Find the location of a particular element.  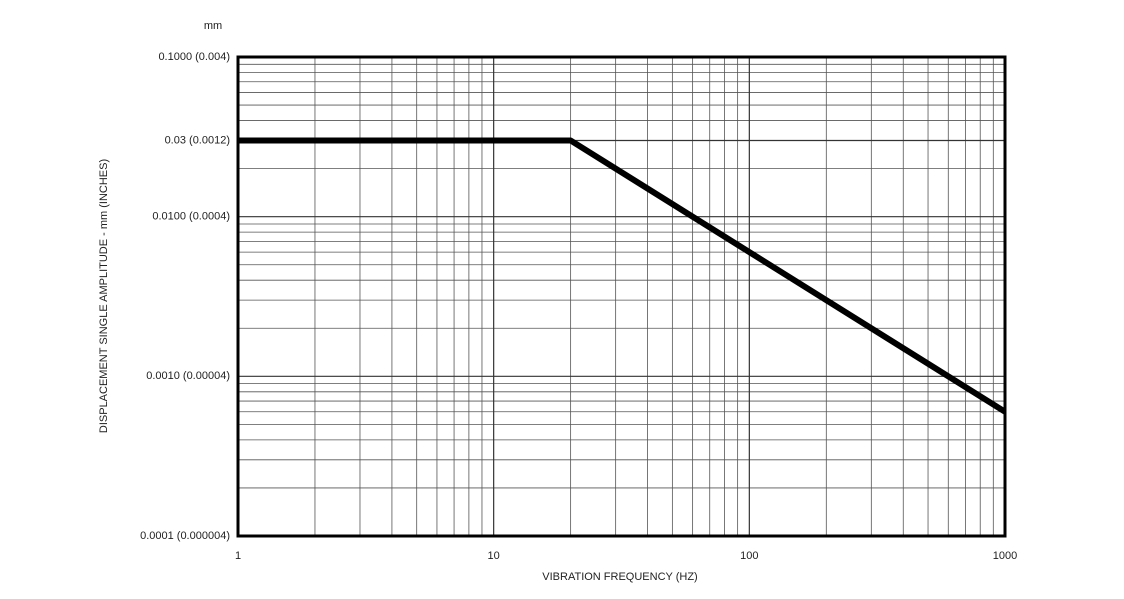

y-tick-label: 0.1000 (0.004) is located at coordinates (194, 57).